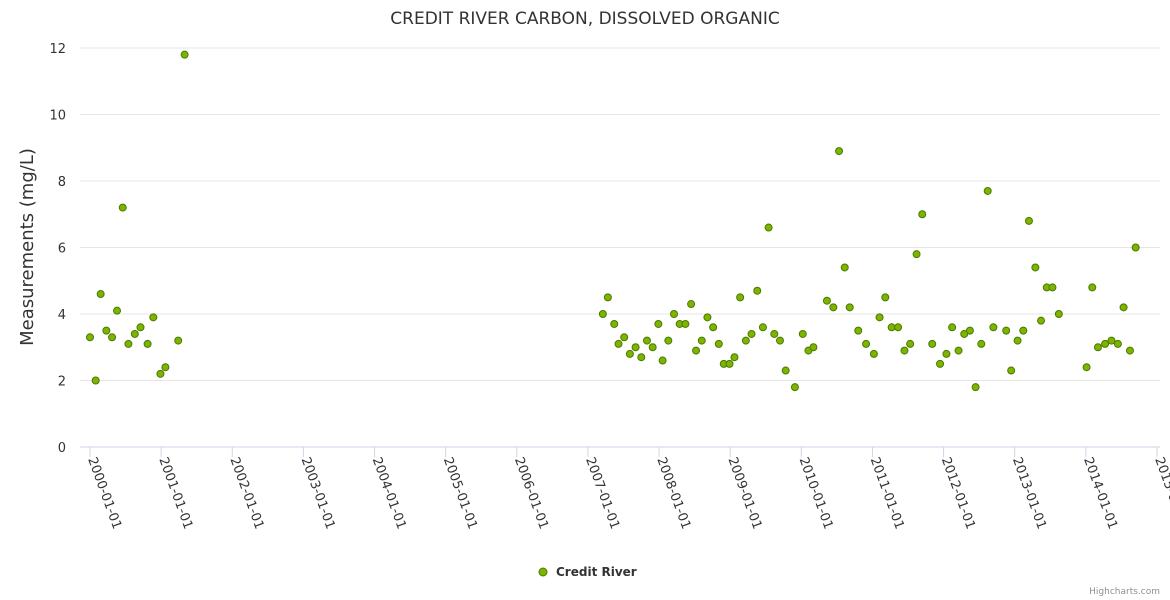  What do you see at coordinates (62, 182) in the screenshot?
I see `y-tick-label: 8` at bounding box center [62, 182].